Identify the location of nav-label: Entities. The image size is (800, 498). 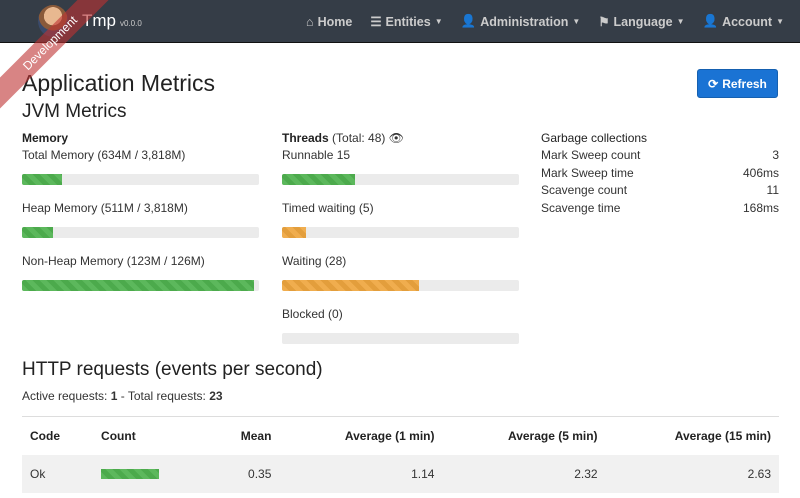
(408, 21).